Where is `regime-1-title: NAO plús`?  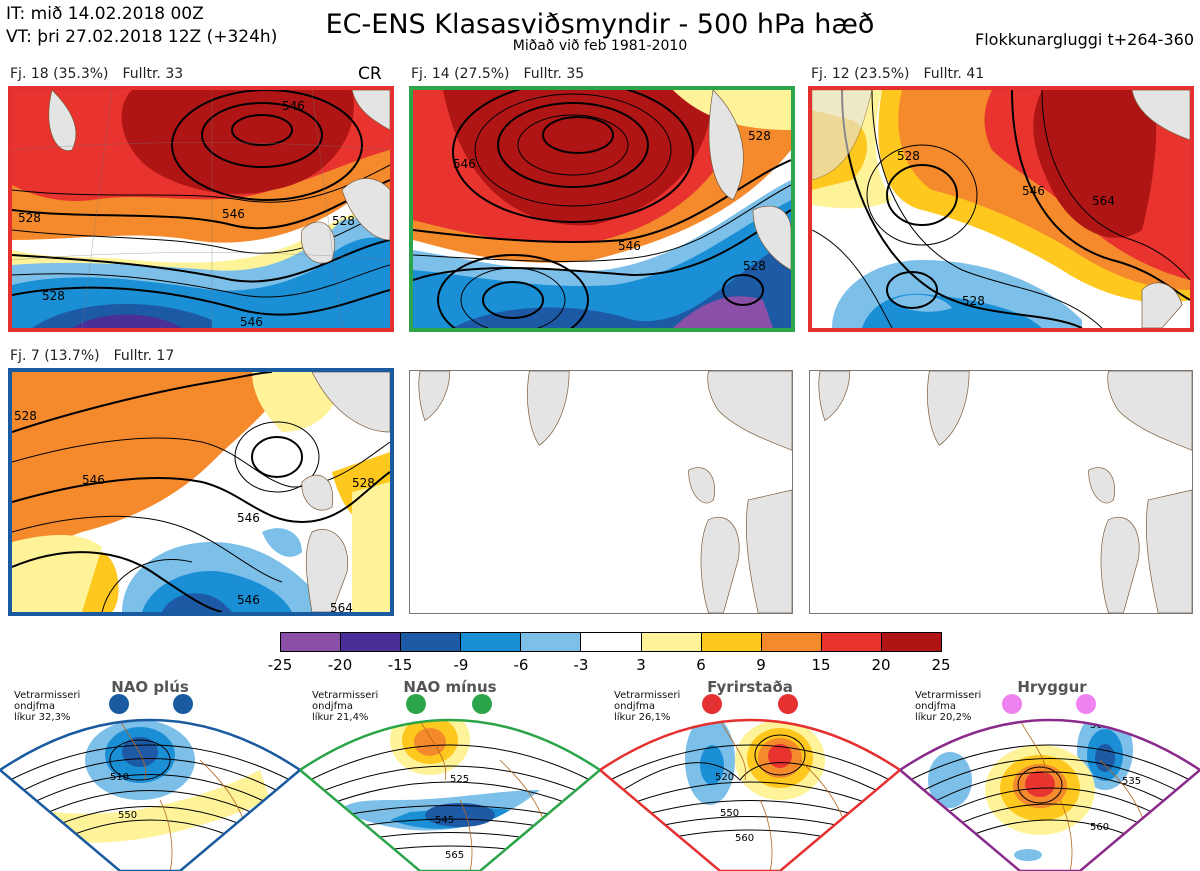 regime-1-title: NAO plús is located at coordinates (150, 687).